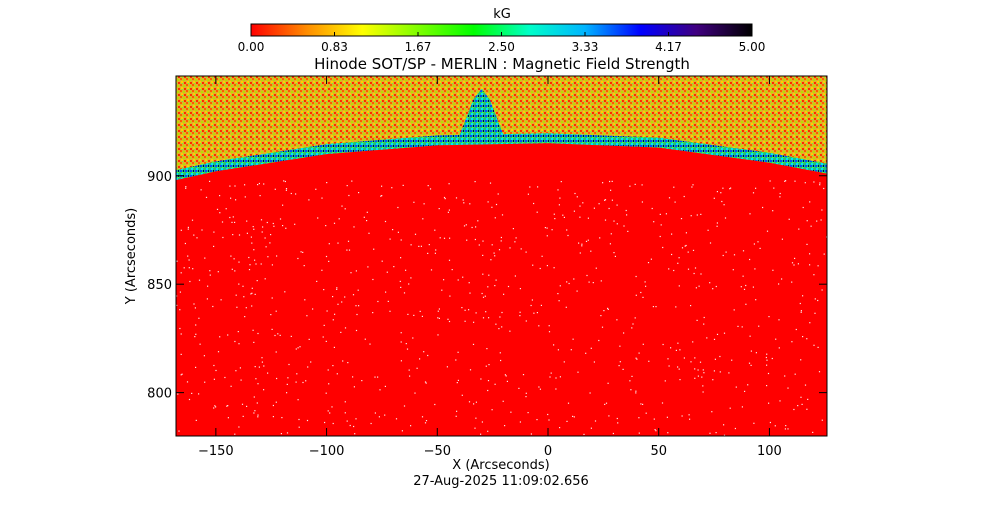 This screenshot has width=1003, height=512. Describe the element at coordinates (500, 465) in the screenshot. I see `x-axis-label: X (Arcseconds)` at that location.